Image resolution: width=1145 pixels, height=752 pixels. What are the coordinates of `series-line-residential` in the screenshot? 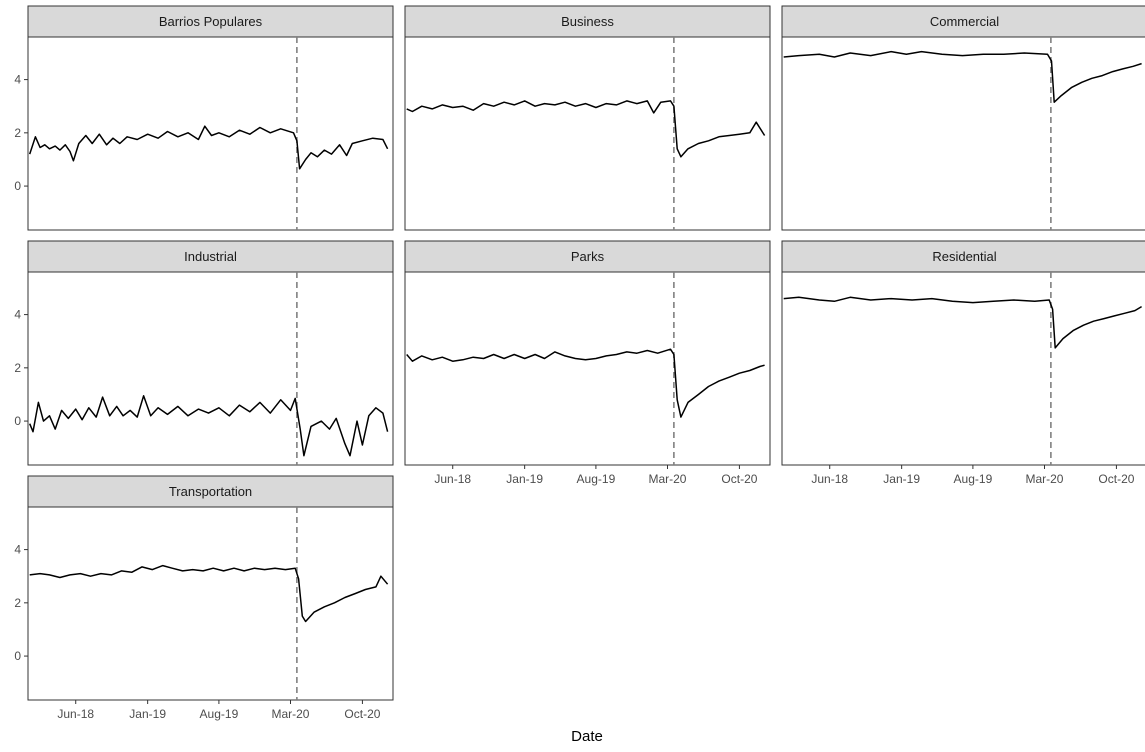 It's located at (962, 322).